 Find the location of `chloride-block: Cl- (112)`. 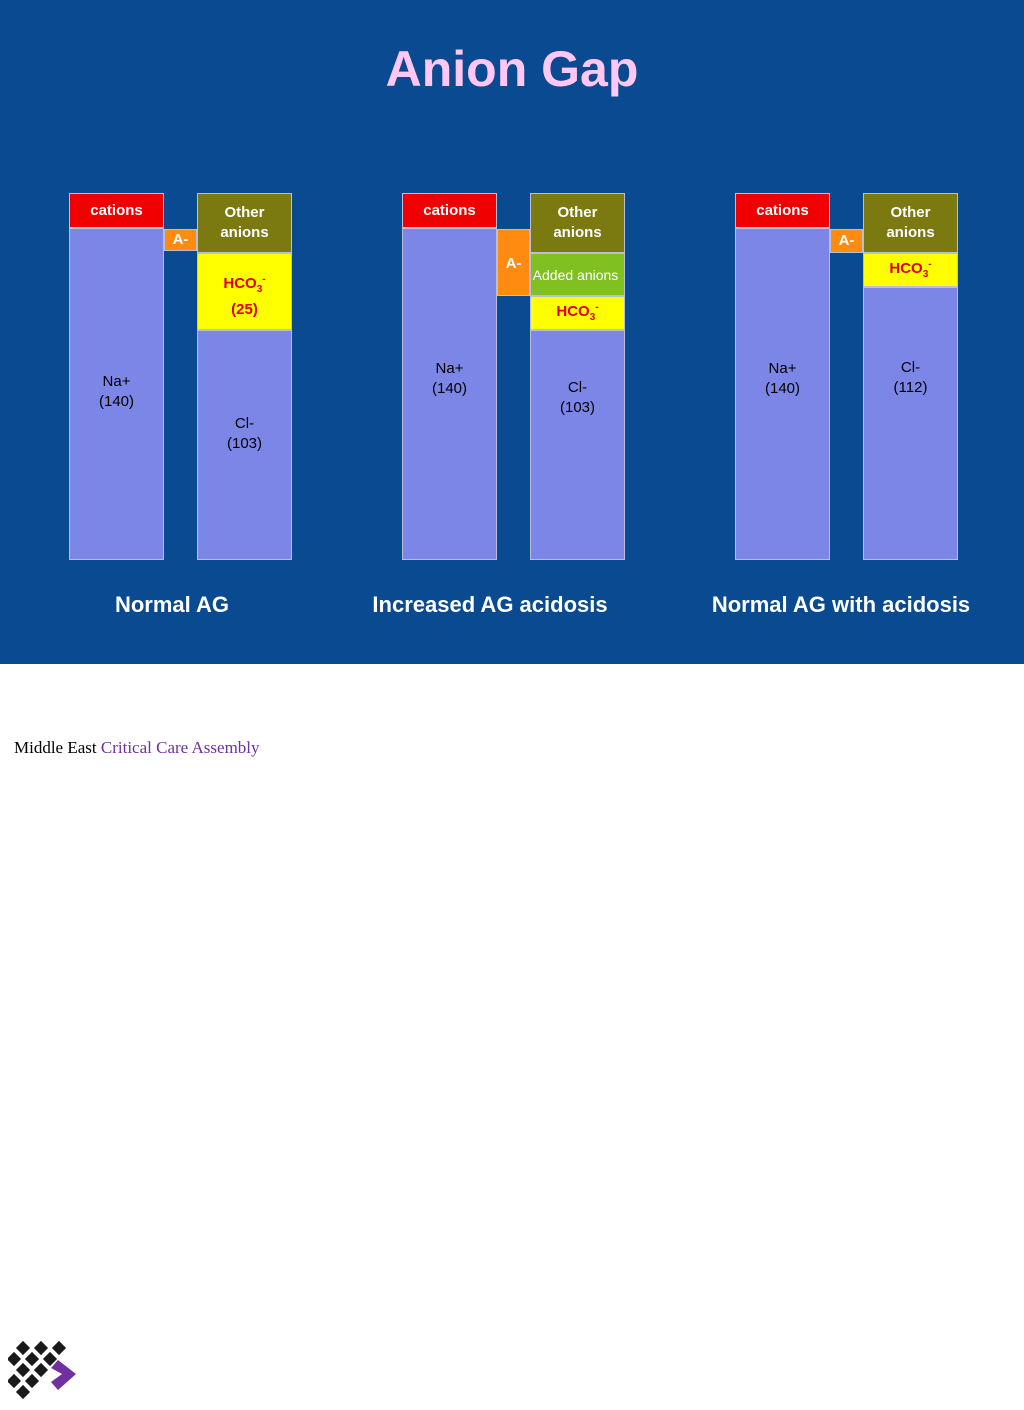

chloride-block: Cl- (112) is located at coordinates (910, 423).